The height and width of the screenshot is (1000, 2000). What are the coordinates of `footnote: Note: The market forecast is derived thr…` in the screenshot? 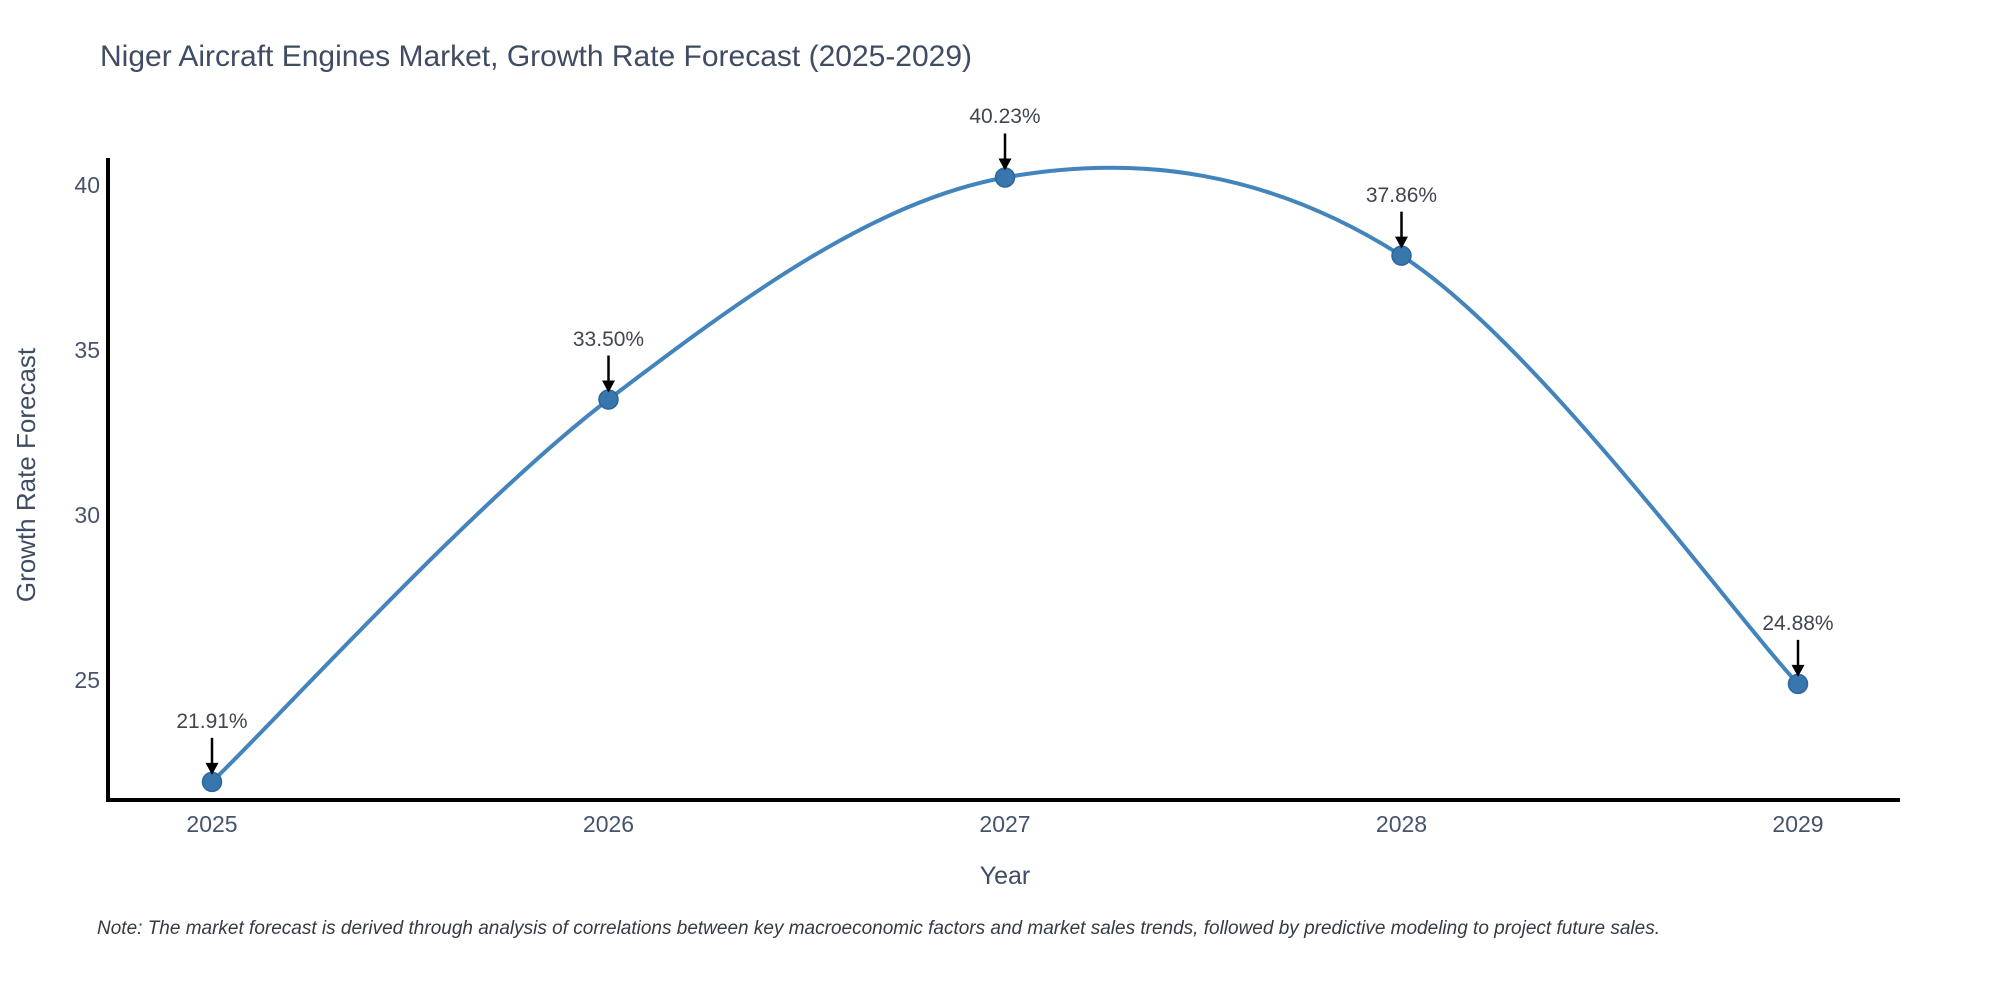 It's located at (878, 928).